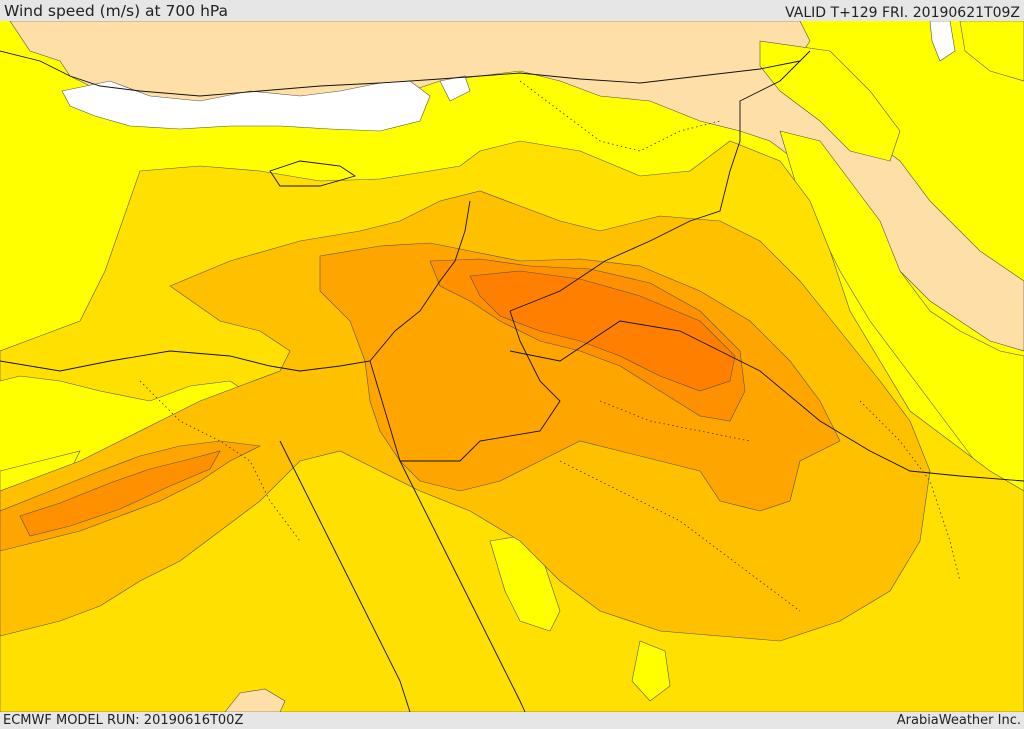 The width and height of the screenshot is (1024, 729). What do you see at coordinates (830, 101) in the screenshot?
I see `band-yellow-ne` at bounding box center [830, 101].